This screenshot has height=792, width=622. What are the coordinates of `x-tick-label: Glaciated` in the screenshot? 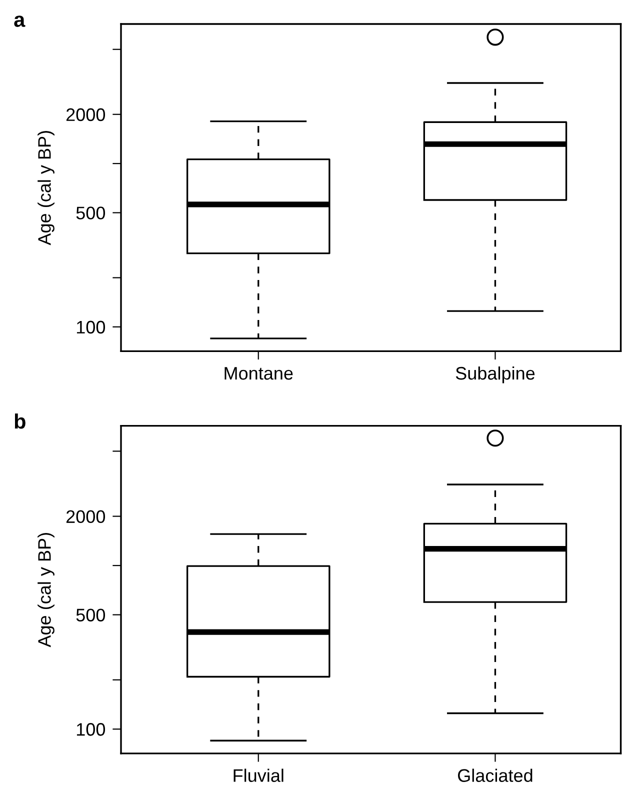 It's located at (495, 775).